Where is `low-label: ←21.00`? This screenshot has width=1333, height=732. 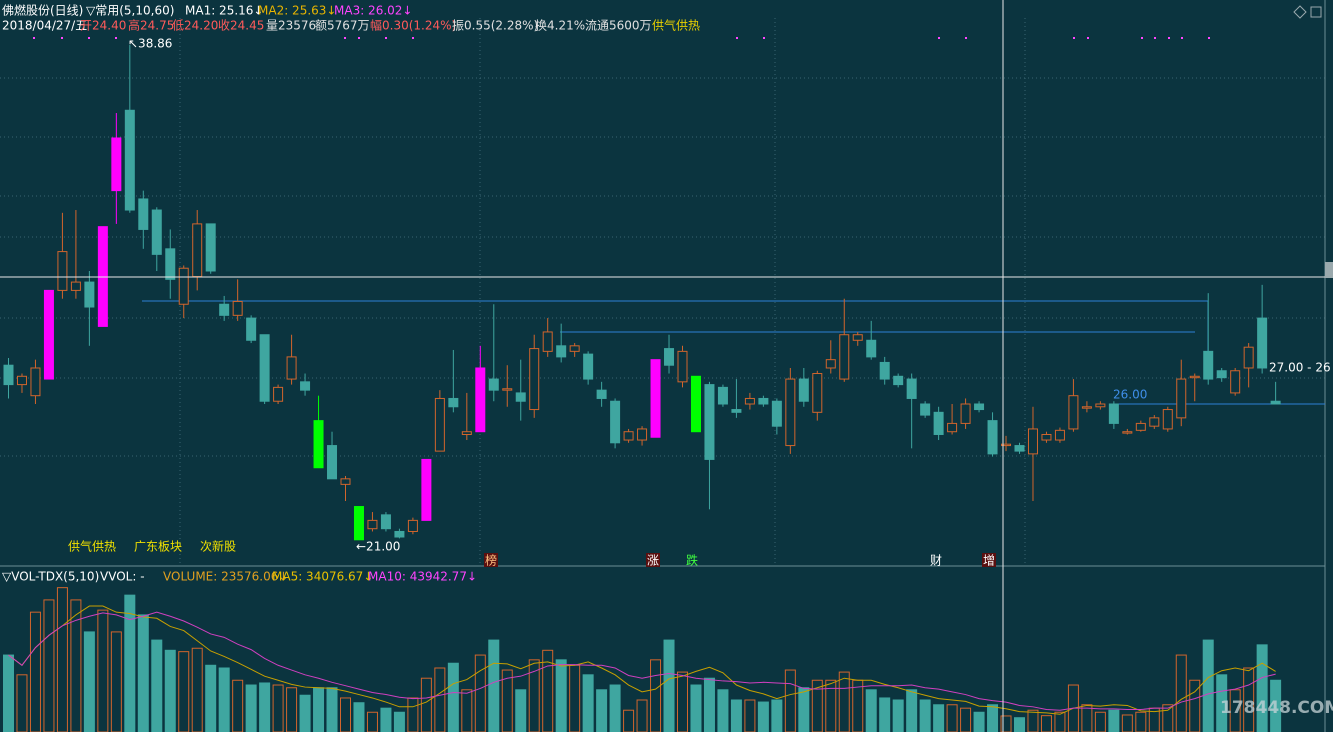
low-label: ←21.00 is located at coordinates (378, 547).